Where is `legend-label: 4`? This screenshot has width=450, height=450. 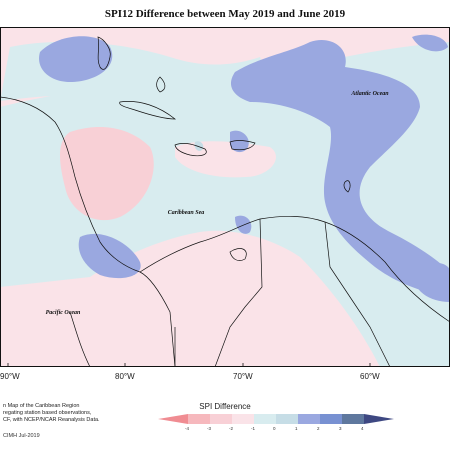 legend-label: 4 is located at coordinates (362, 428).